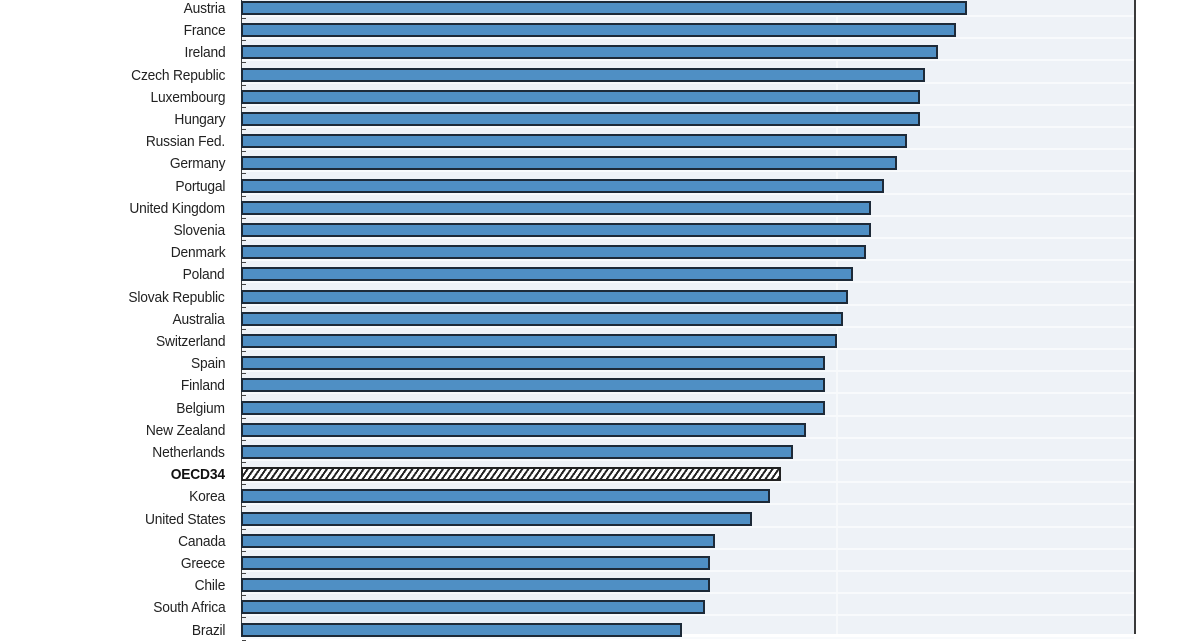  I want to click on bar-row: Austria, so click(600, 11).